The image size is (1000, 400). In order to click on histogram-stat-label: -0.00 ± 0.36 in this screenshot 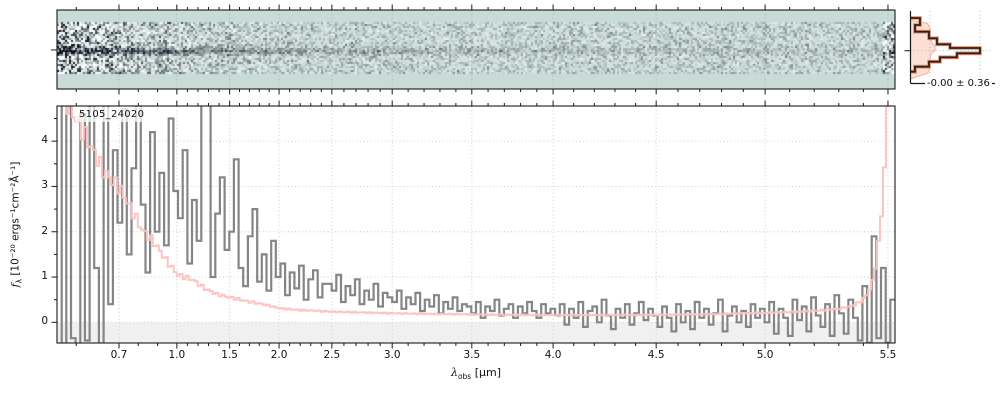, I will do `click(958, 83)`.